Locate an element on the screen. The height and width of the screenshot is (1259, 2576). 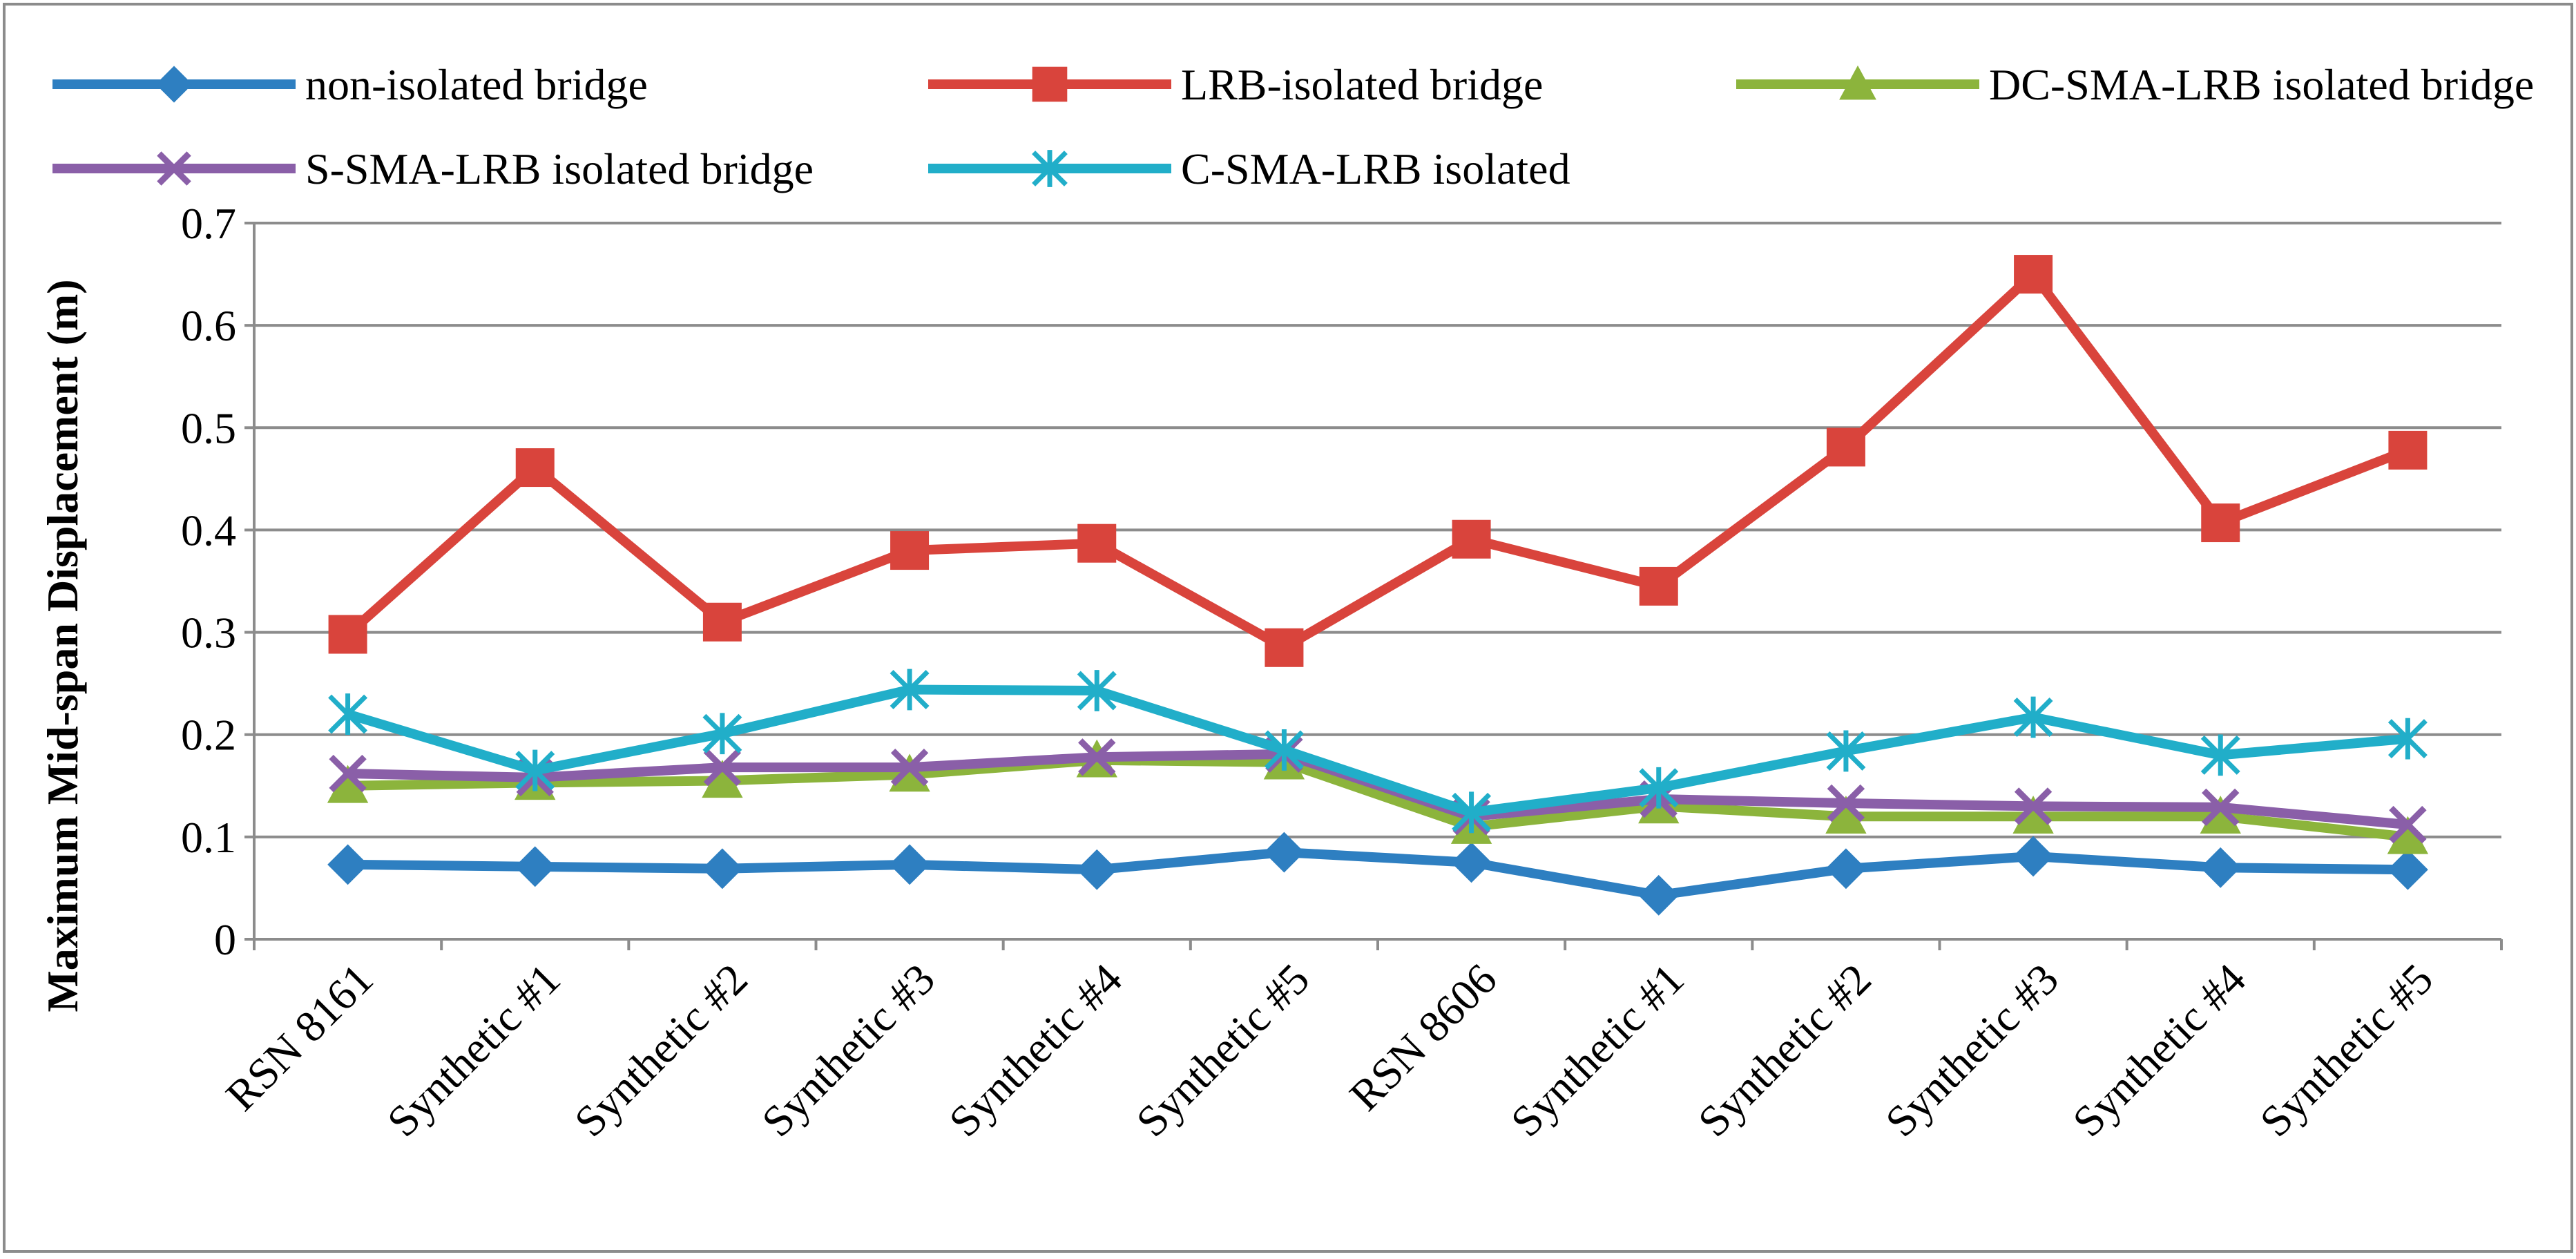
legend-label: non-isolated bridge is located at coordinates (476, 84).